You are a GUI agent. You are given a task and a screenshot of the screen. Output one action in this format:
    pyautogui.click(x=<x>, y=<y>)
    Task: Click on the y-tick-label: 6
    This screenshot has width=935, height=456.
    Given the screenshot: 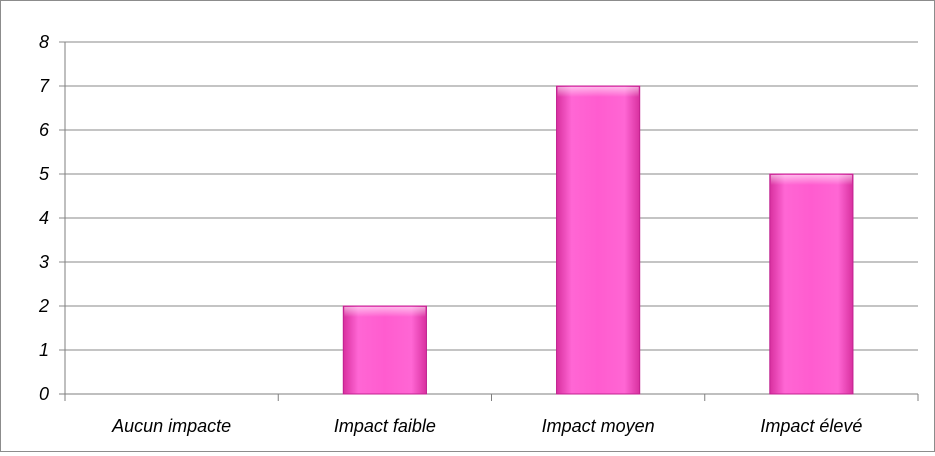 What is the action you would take?
    pyautogui.click(x=44, y=130)
    